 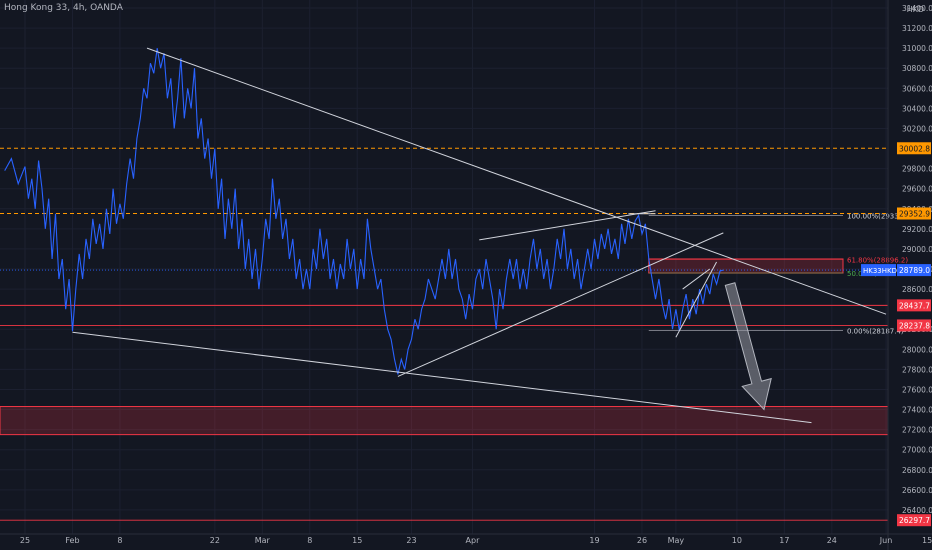 What do you see at coordinates (411, 540) in the screenshot?
I see `x-tick-label: 23` at bounding box center [411, 540].